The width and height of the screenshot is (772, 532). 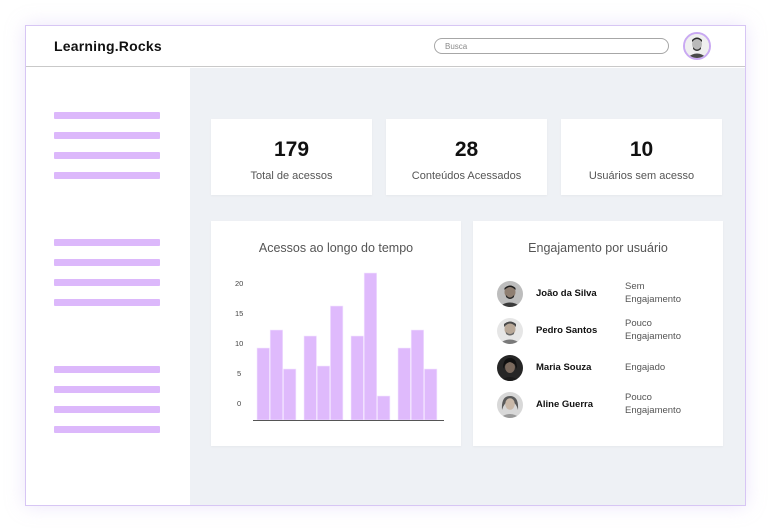 What do you see at coordinates (336, 248) in the screenshot?
I see `chart-title: Acessos ao longo do tempo` at bounding box center [336, 248].